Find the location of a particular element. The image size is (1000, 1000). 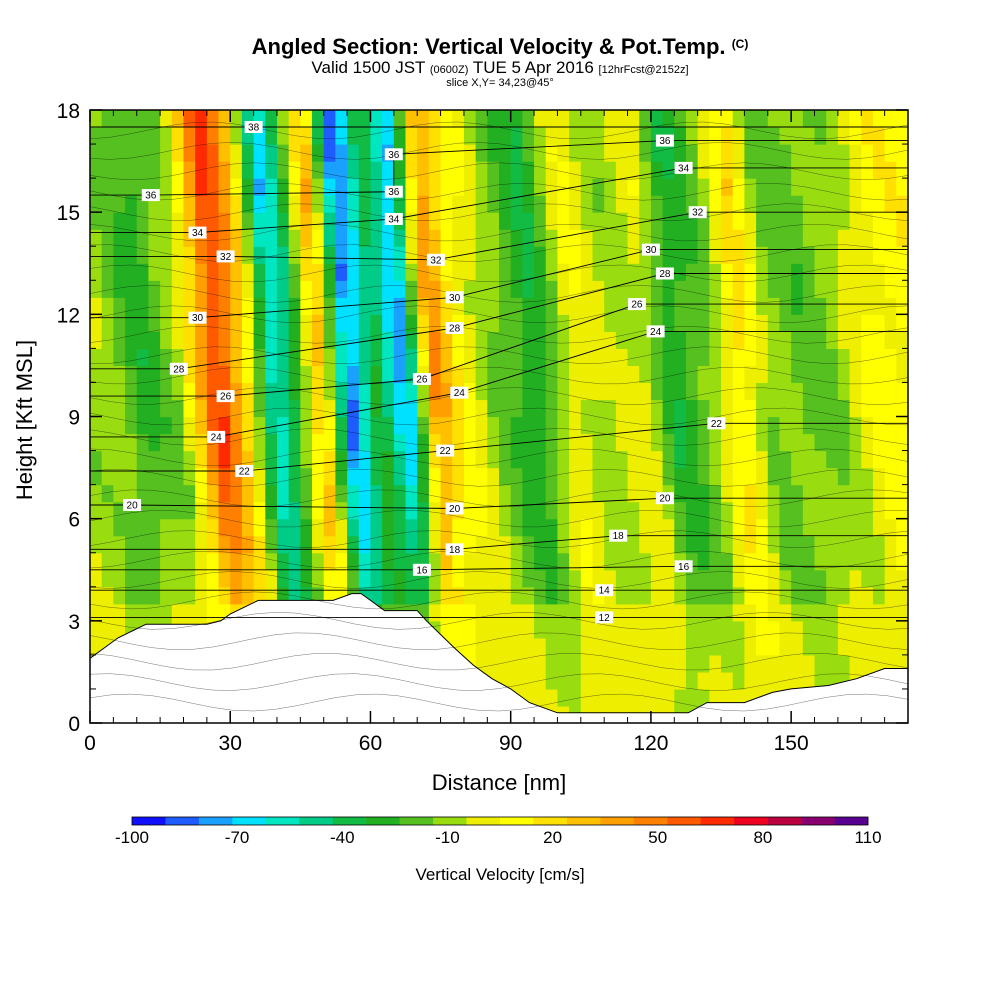

y-tick-label: 3 is located at coordinates (74, 622).